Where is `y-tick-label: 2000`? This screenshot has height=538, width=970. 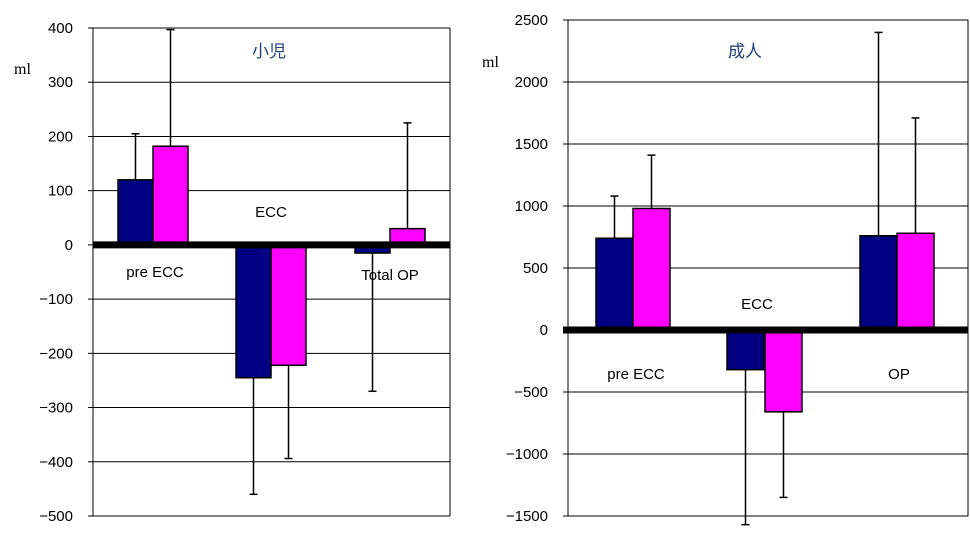
y-tick-label: 2000 is located at coordinates (531, 82).